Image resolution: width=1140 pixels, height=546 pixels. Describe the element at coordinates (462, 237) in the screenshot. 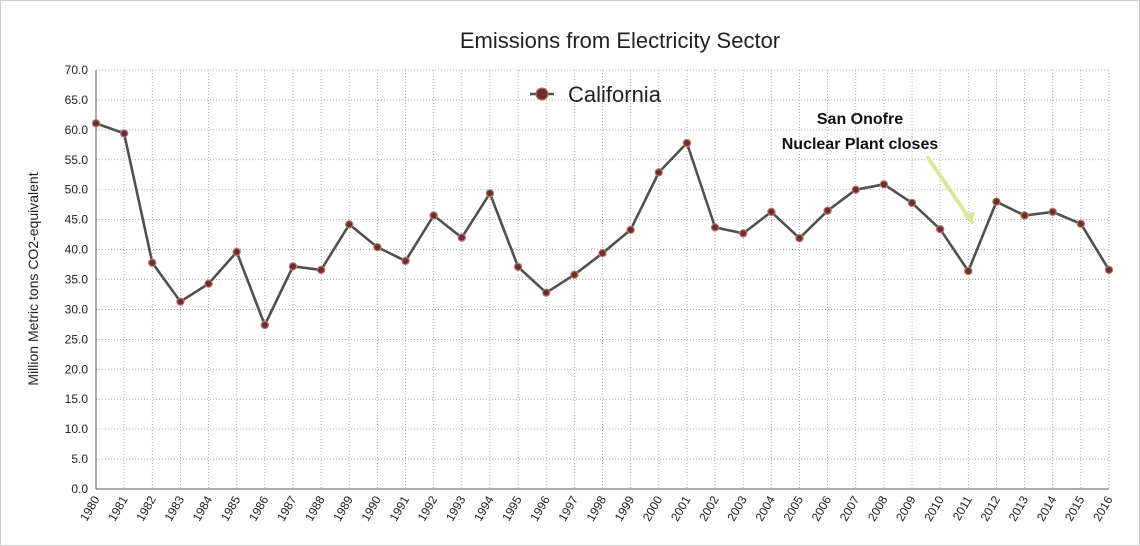

I see `data-point-1993` at that location.